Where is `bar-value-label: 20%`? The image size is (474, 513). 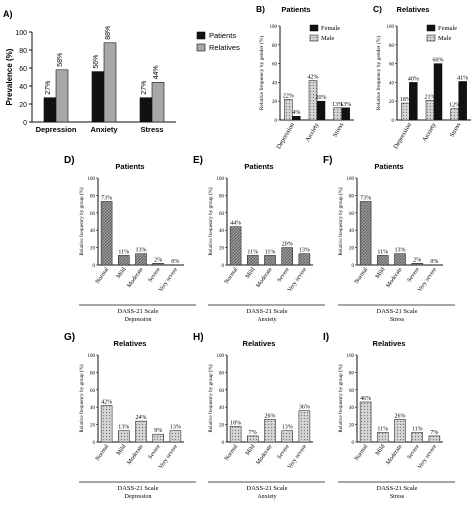 bar-value-label: 20% is located at coordinates (287, 245).